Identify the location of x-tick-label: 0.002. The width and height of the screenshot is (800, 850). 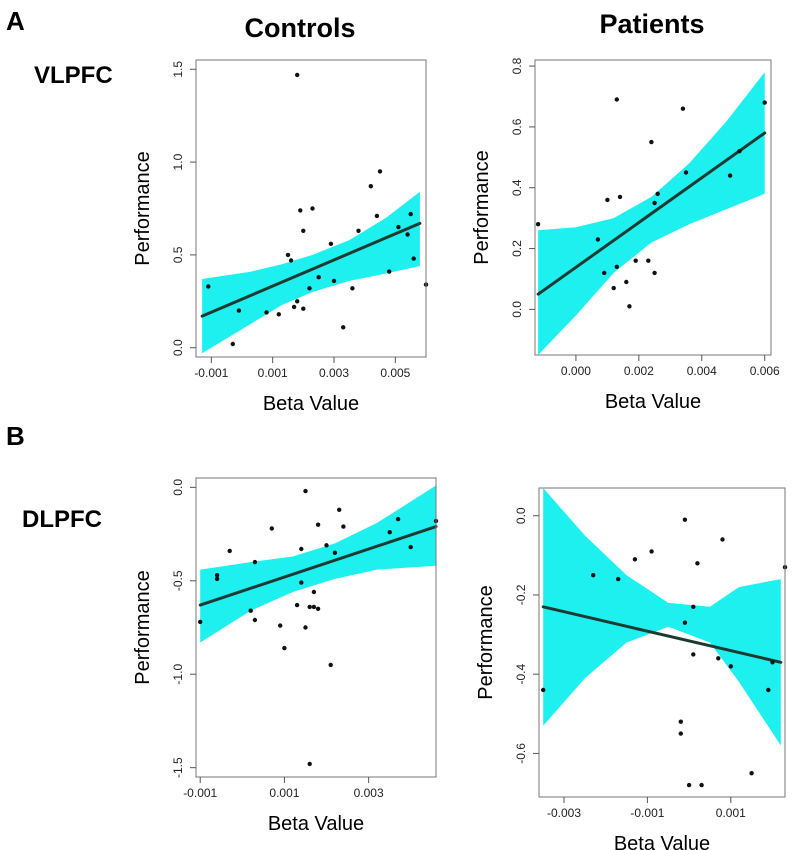
(639, 371).